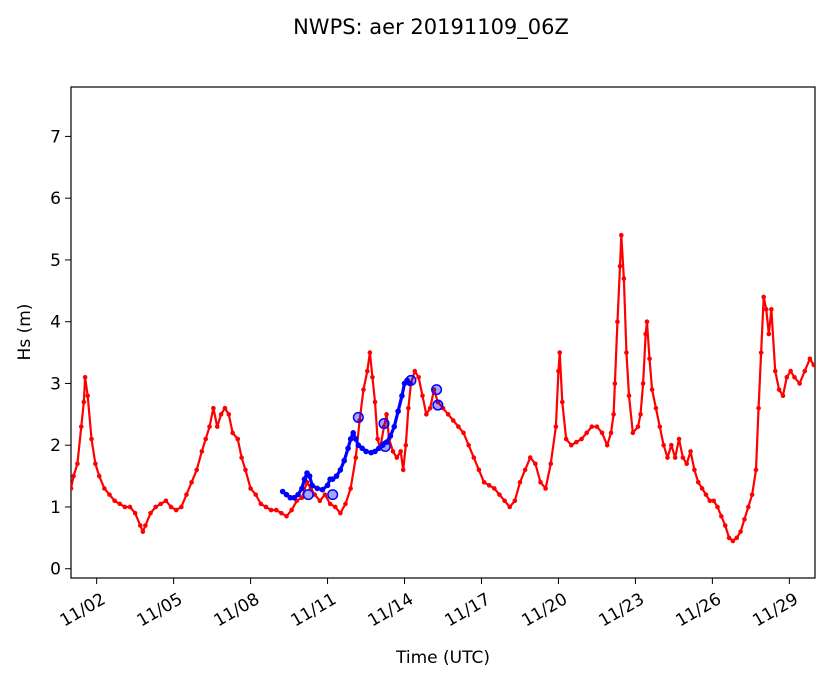  What do you see at coordinates (775, 610) in the screenshot?
I see `x-tick-label: 11/29` at bounding box center [775, 610].